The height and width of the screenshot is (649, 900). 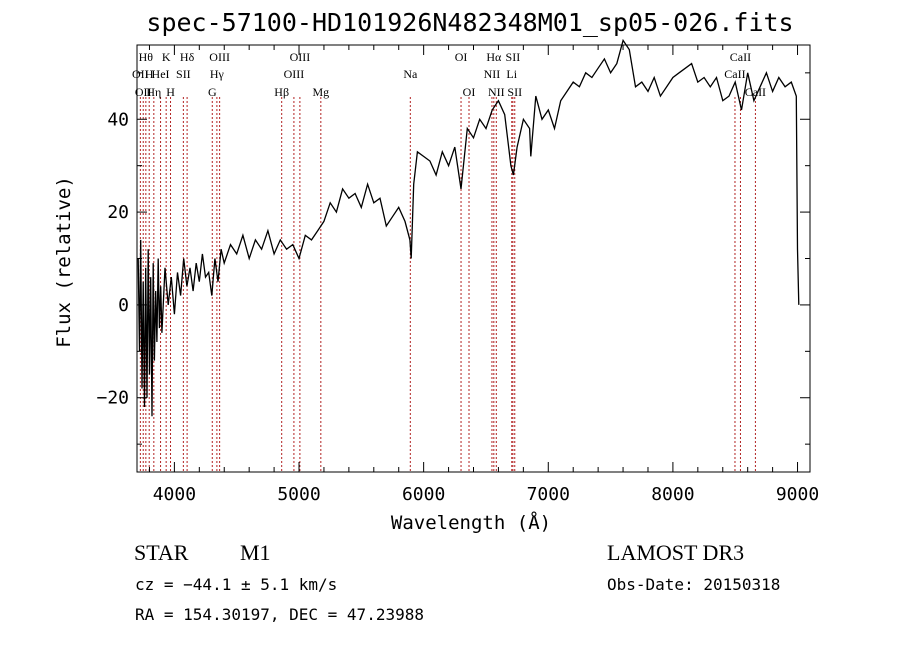 What do you see at coordinates (174, 494) in the screenshot?
I see `x-tick-label: 4000` at bounding box center [174, 494].